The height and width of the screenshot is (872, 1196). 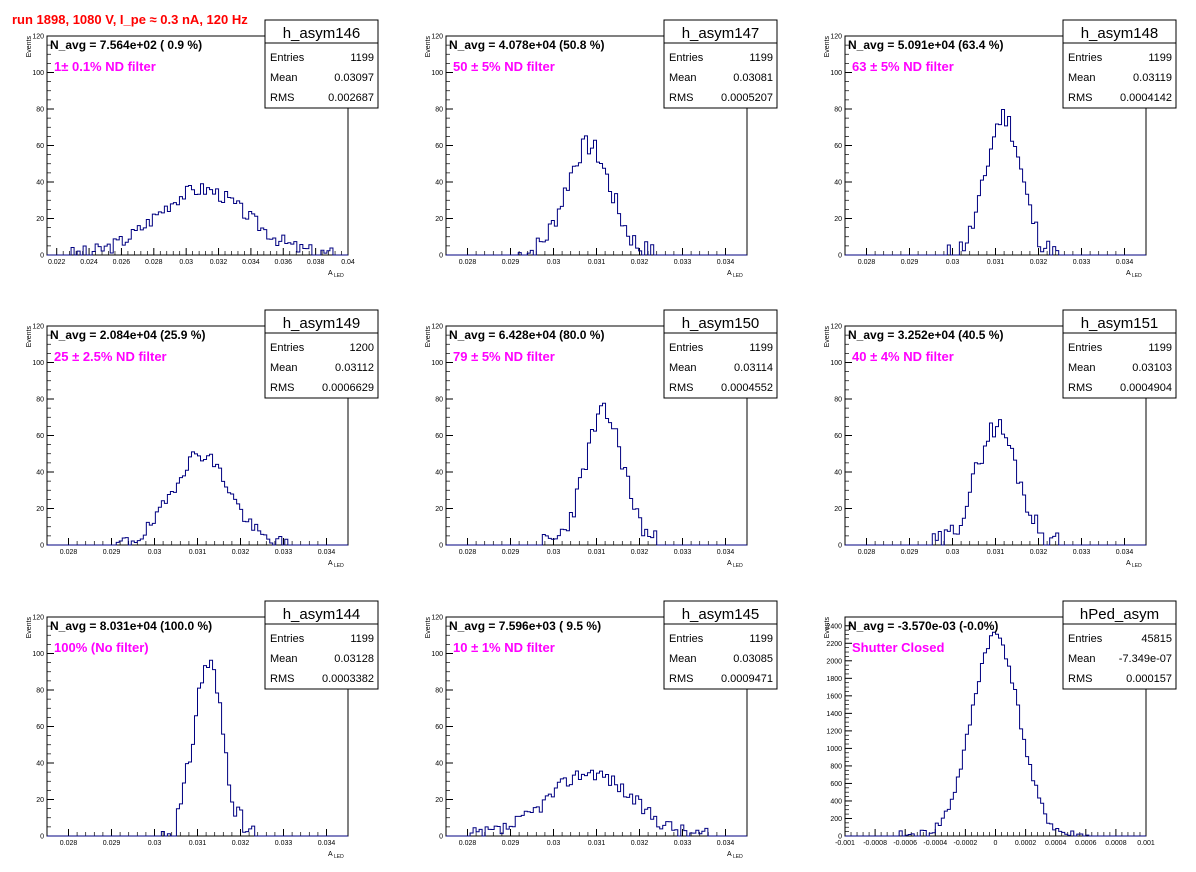 What do you see at coordinates (1120, 33) in the screenshot?
I see `histogram-name: h_asym148` at bounding box center [1120, 33].